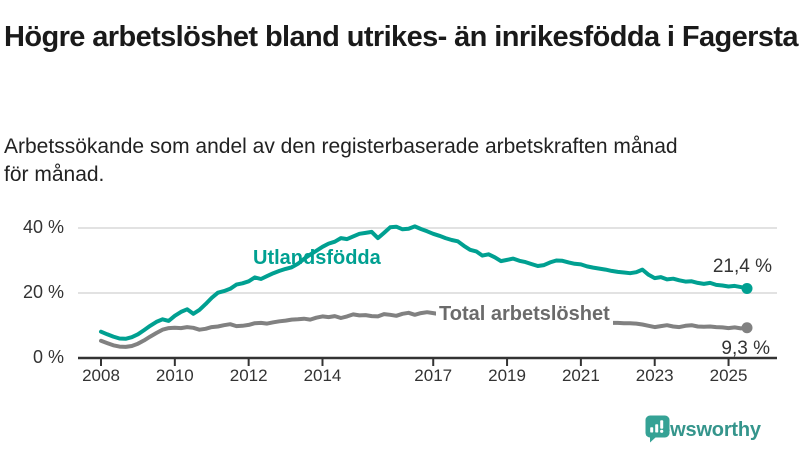 The image size is (800, 450). What do you see at coordinates (101, 375) in the screenshot?
I see `x-tick-label: 2008` at bounding box center [101, 375].